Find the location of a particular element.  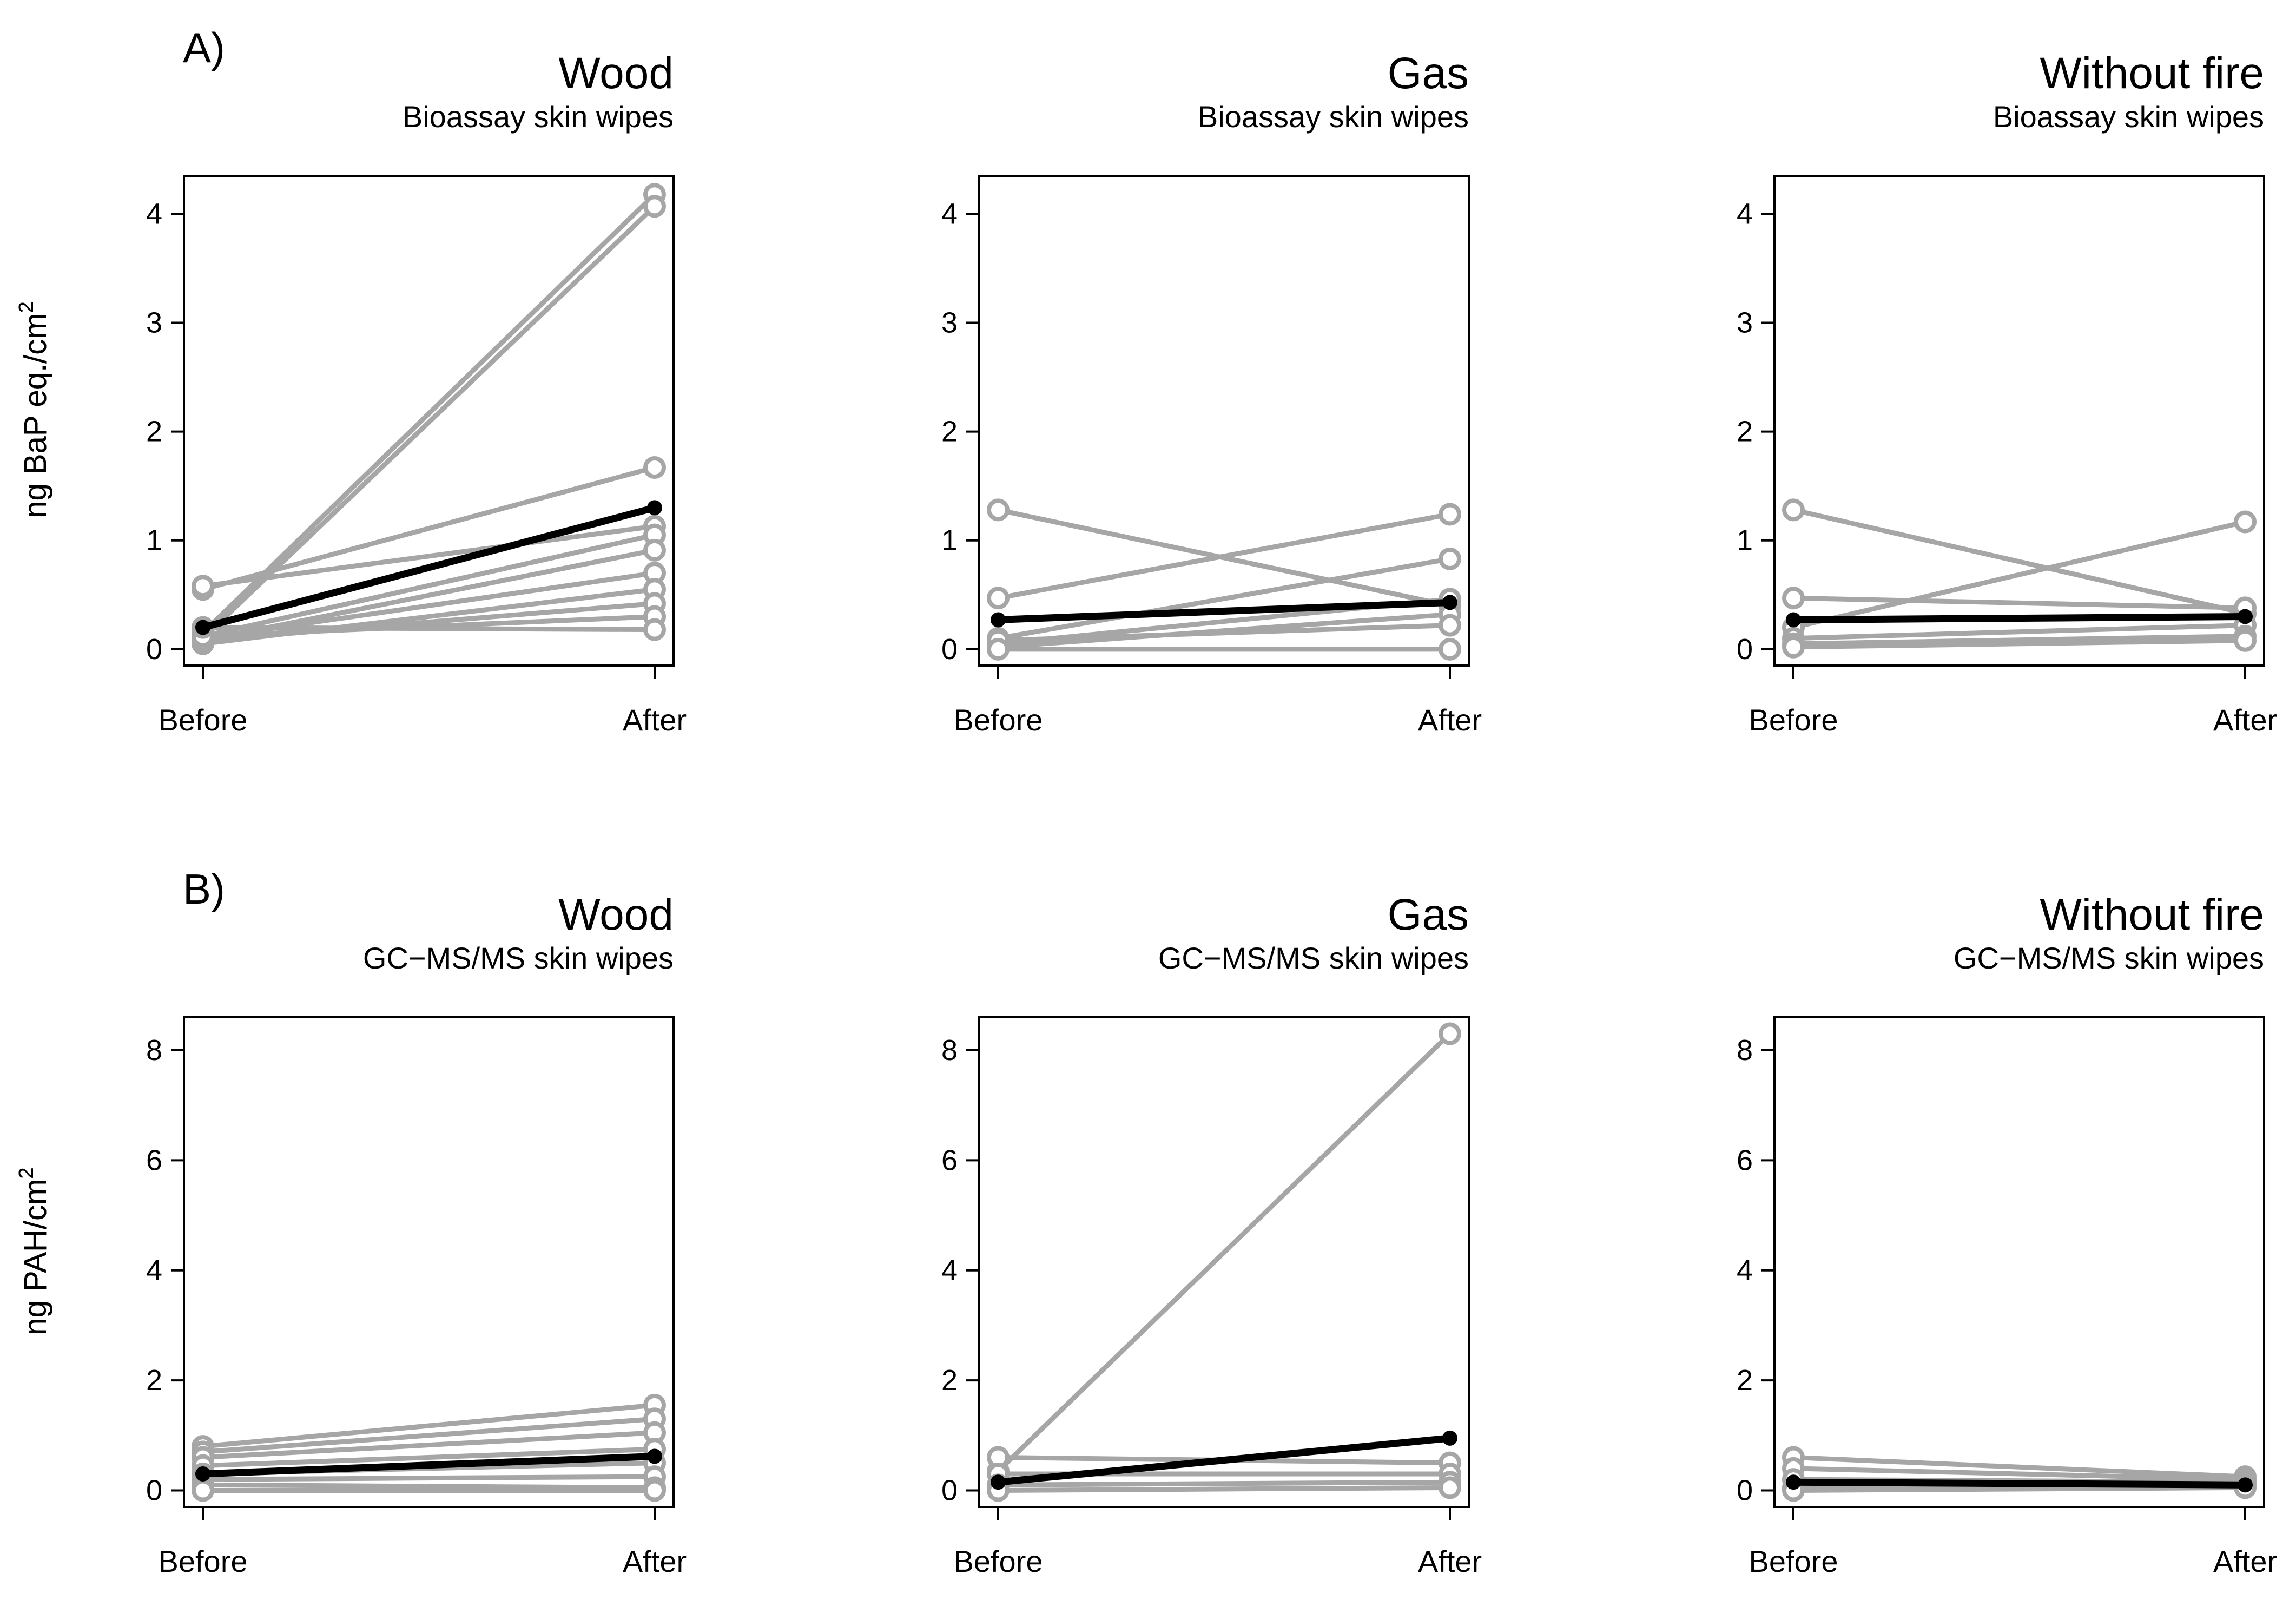

x-tick-label-before: Before is located at coordinates (999, 720).